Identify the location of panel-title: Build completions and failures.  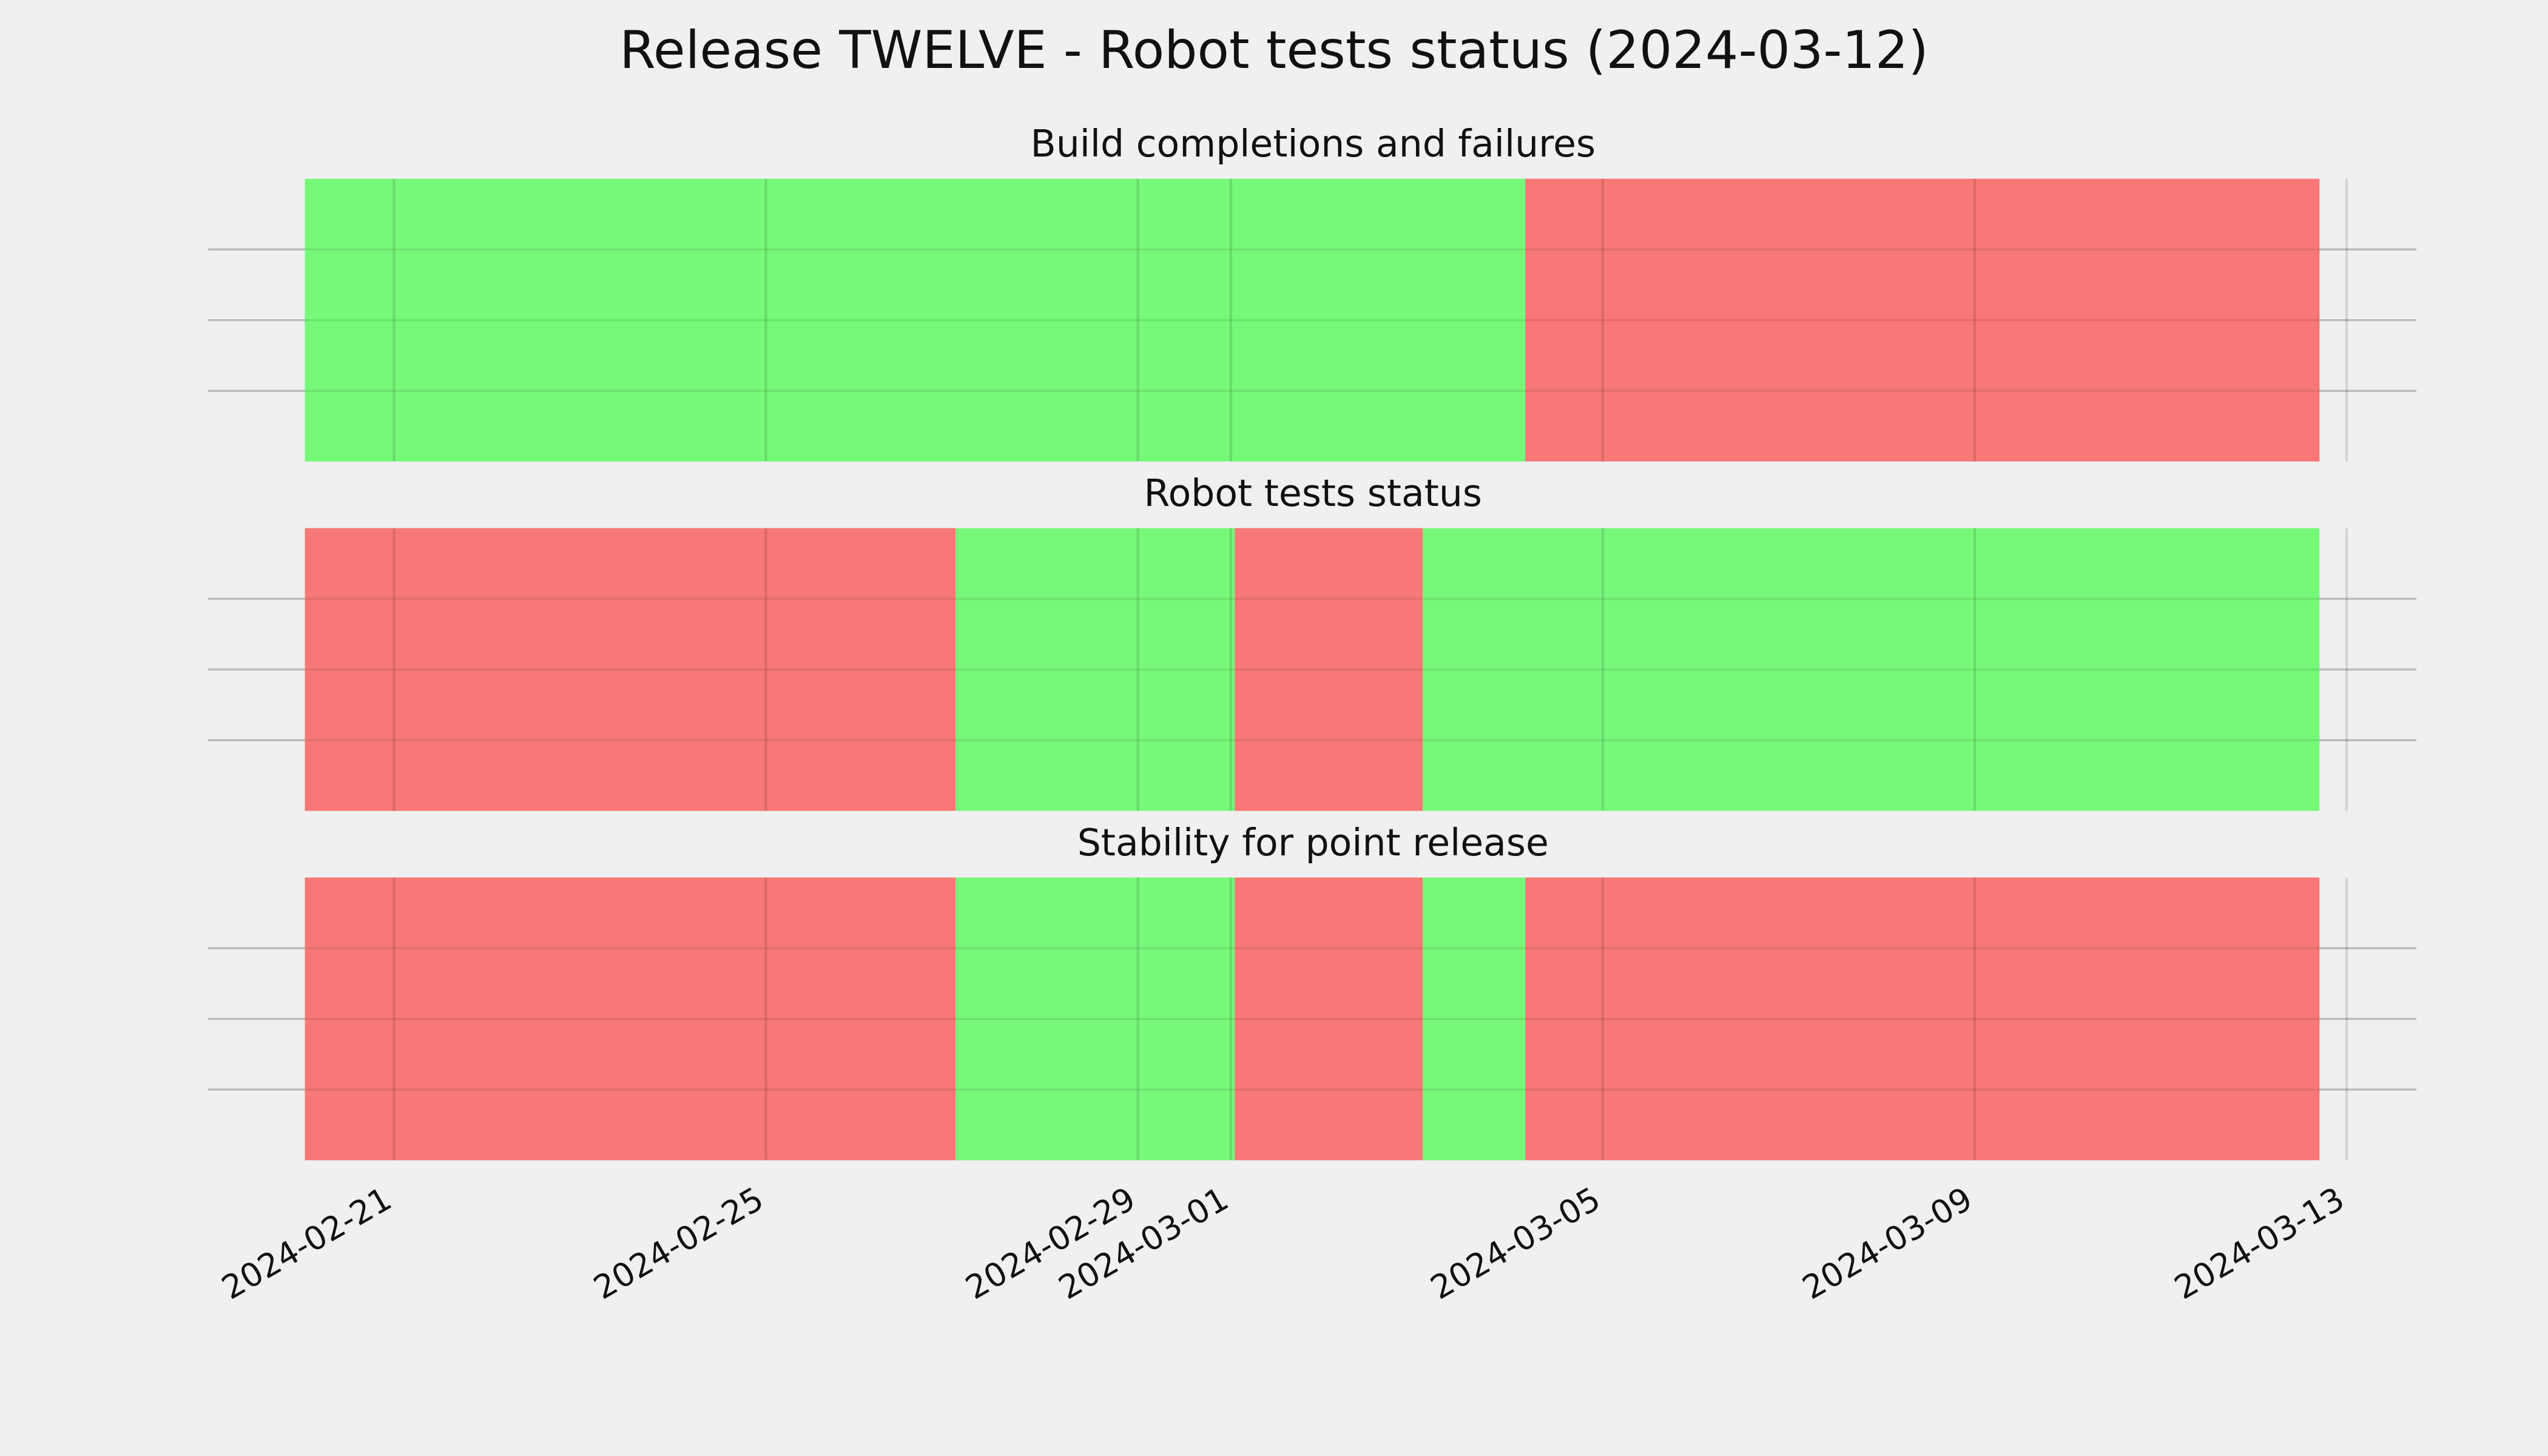
(1313, 144).